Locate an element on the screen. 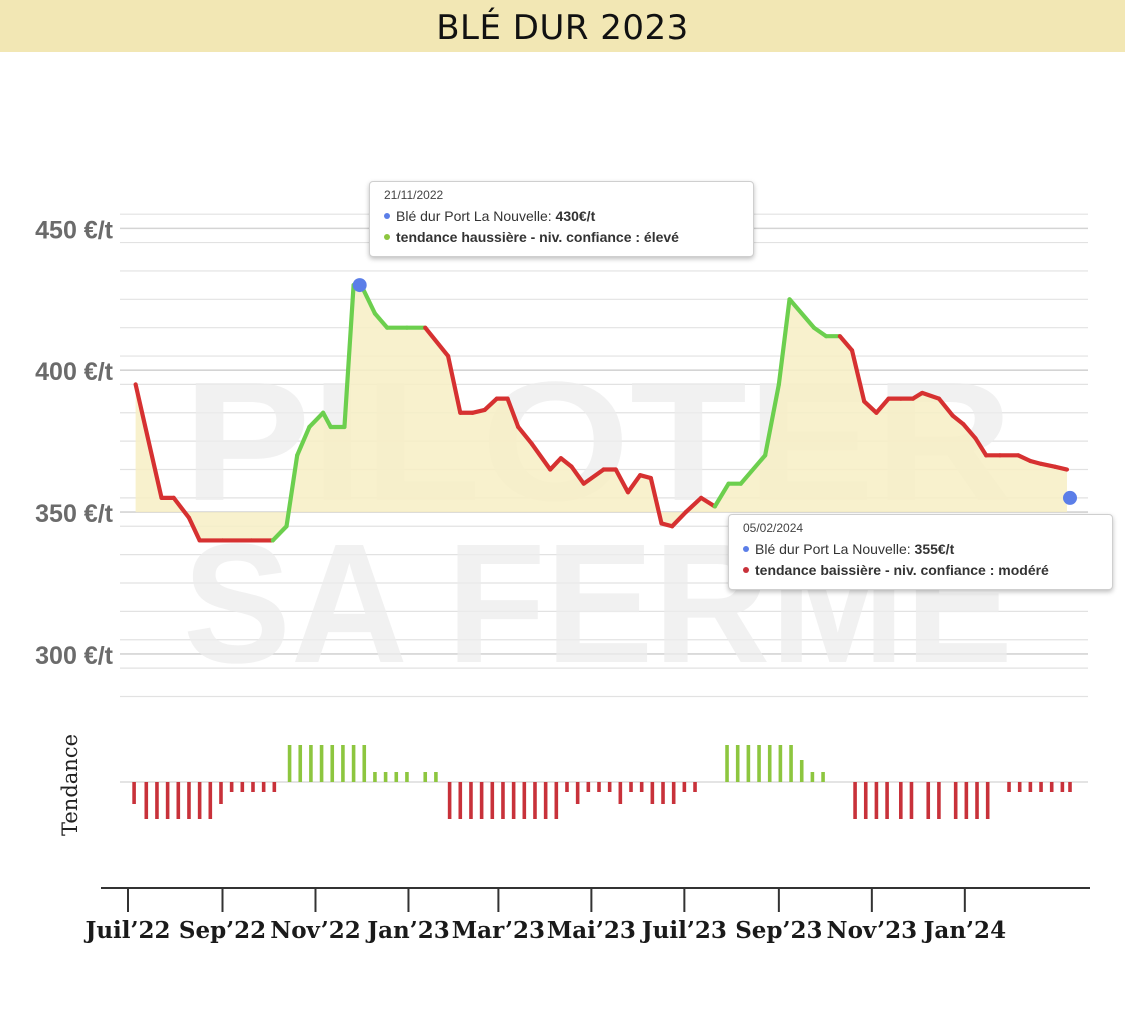 This screenshot has height=1013, width=1125. highlight-markers is located at coordinates (714, 391).